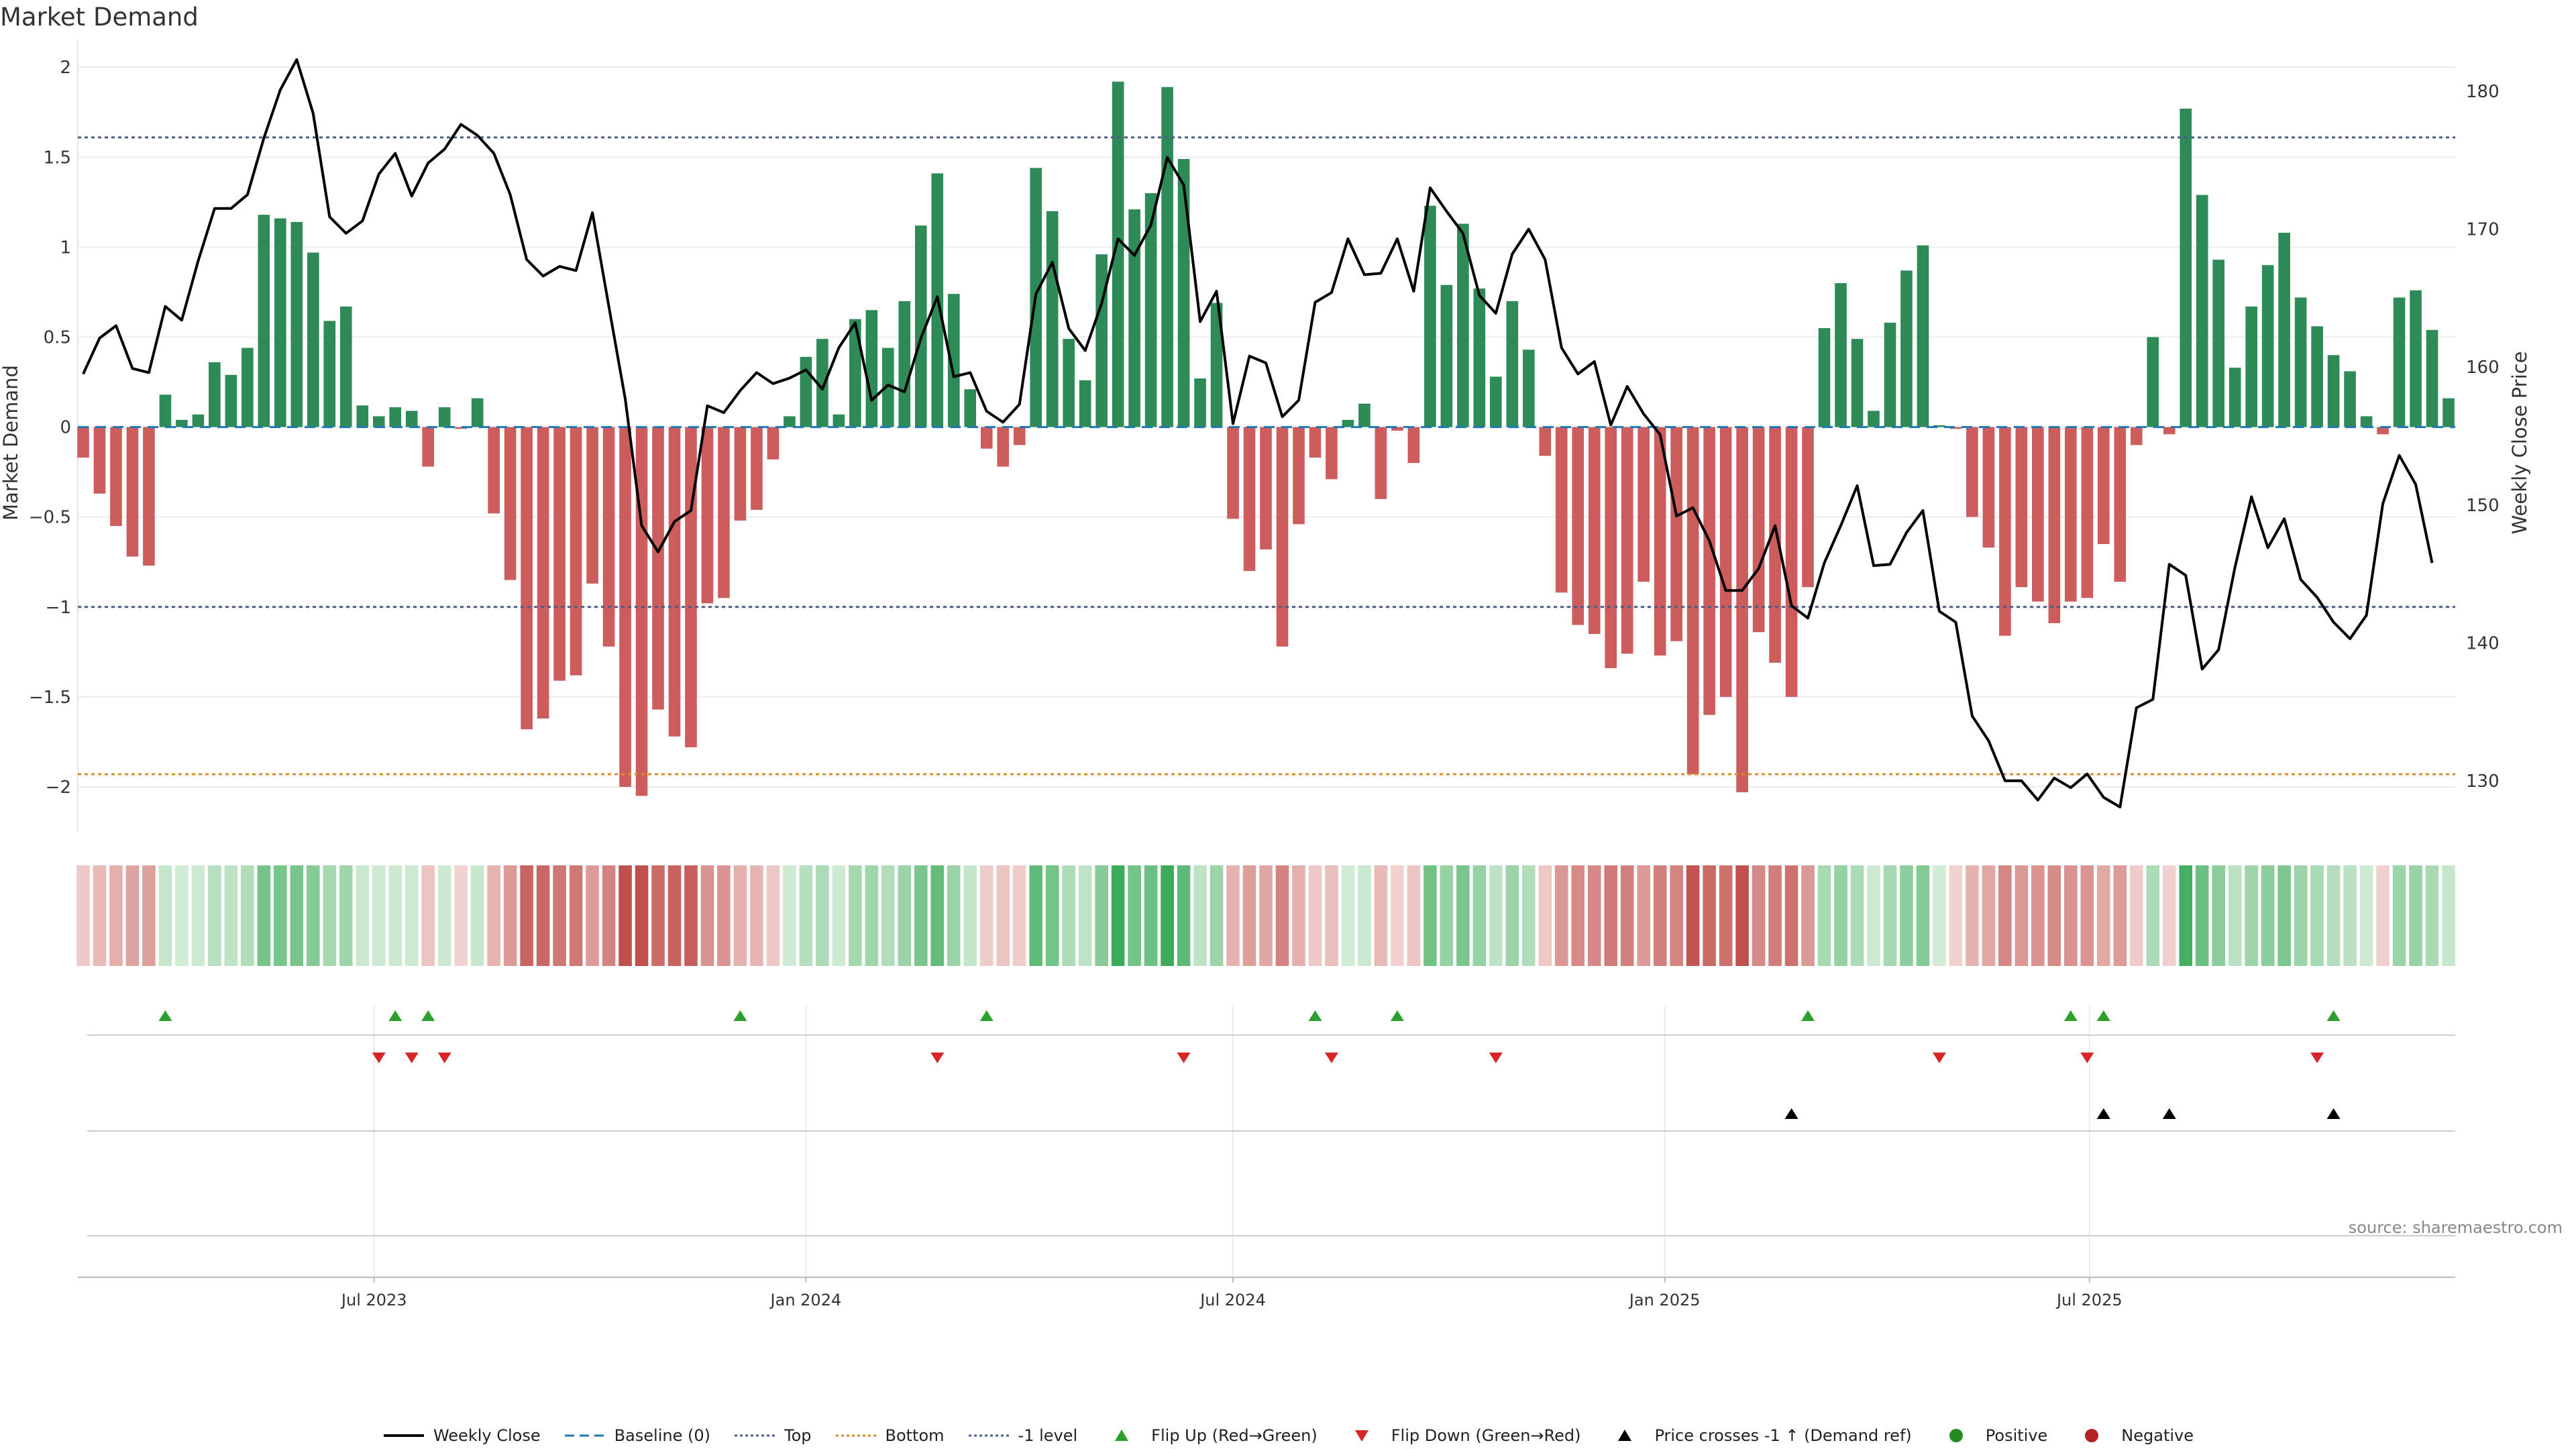 Image resolution: width=2576 pixels, height=1449 pixels. Describe the element at coordinates (798, 1435) in the screenshot. I see `legend-label: Top` at that location.